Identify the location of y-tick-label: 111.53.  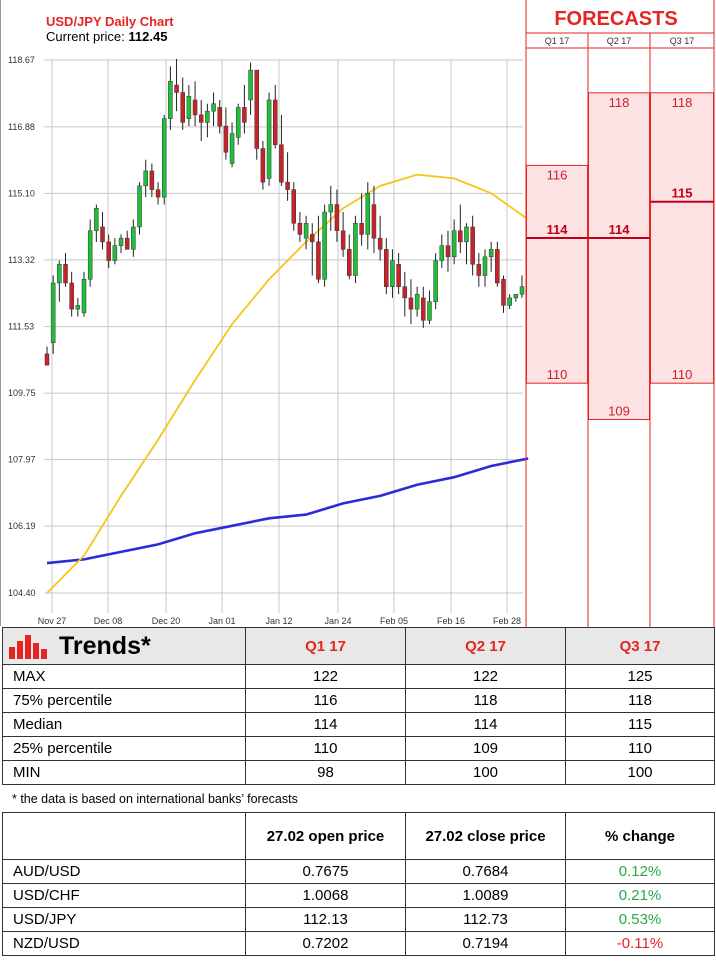
(21, 327).